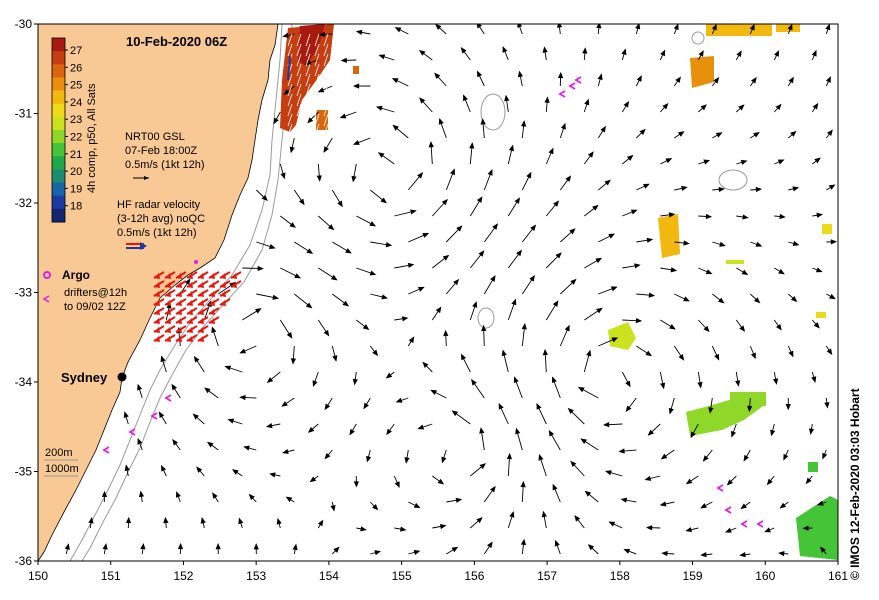  Describe the element at coordinates (329, 576) in the screenshot. I see `x-tick-label: 154` at that location.